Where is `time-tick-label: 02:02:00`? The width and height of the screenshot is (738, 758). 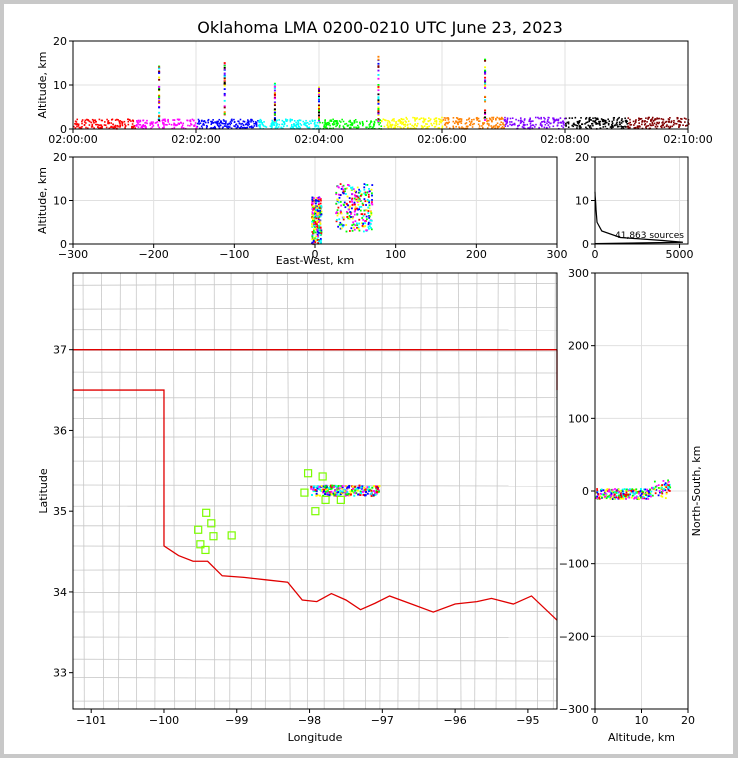 time-tick-label: 02:02:00 is located at coordinates (195, 139).